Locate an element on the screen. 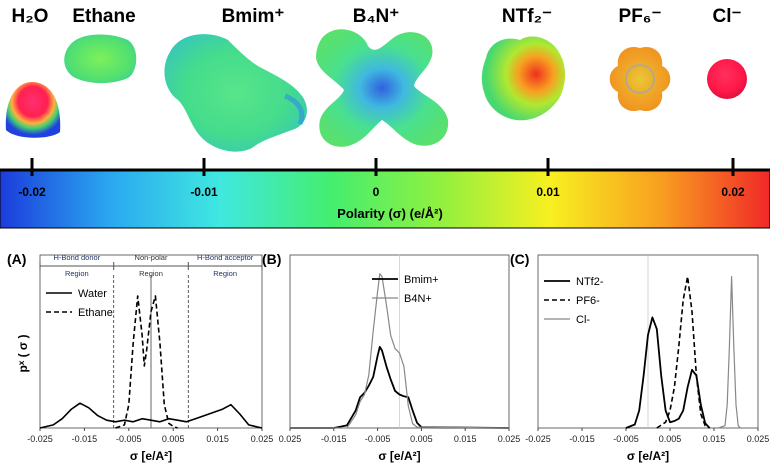  polarity-tick-label: -0.01 is located at coordinates (204, 192).